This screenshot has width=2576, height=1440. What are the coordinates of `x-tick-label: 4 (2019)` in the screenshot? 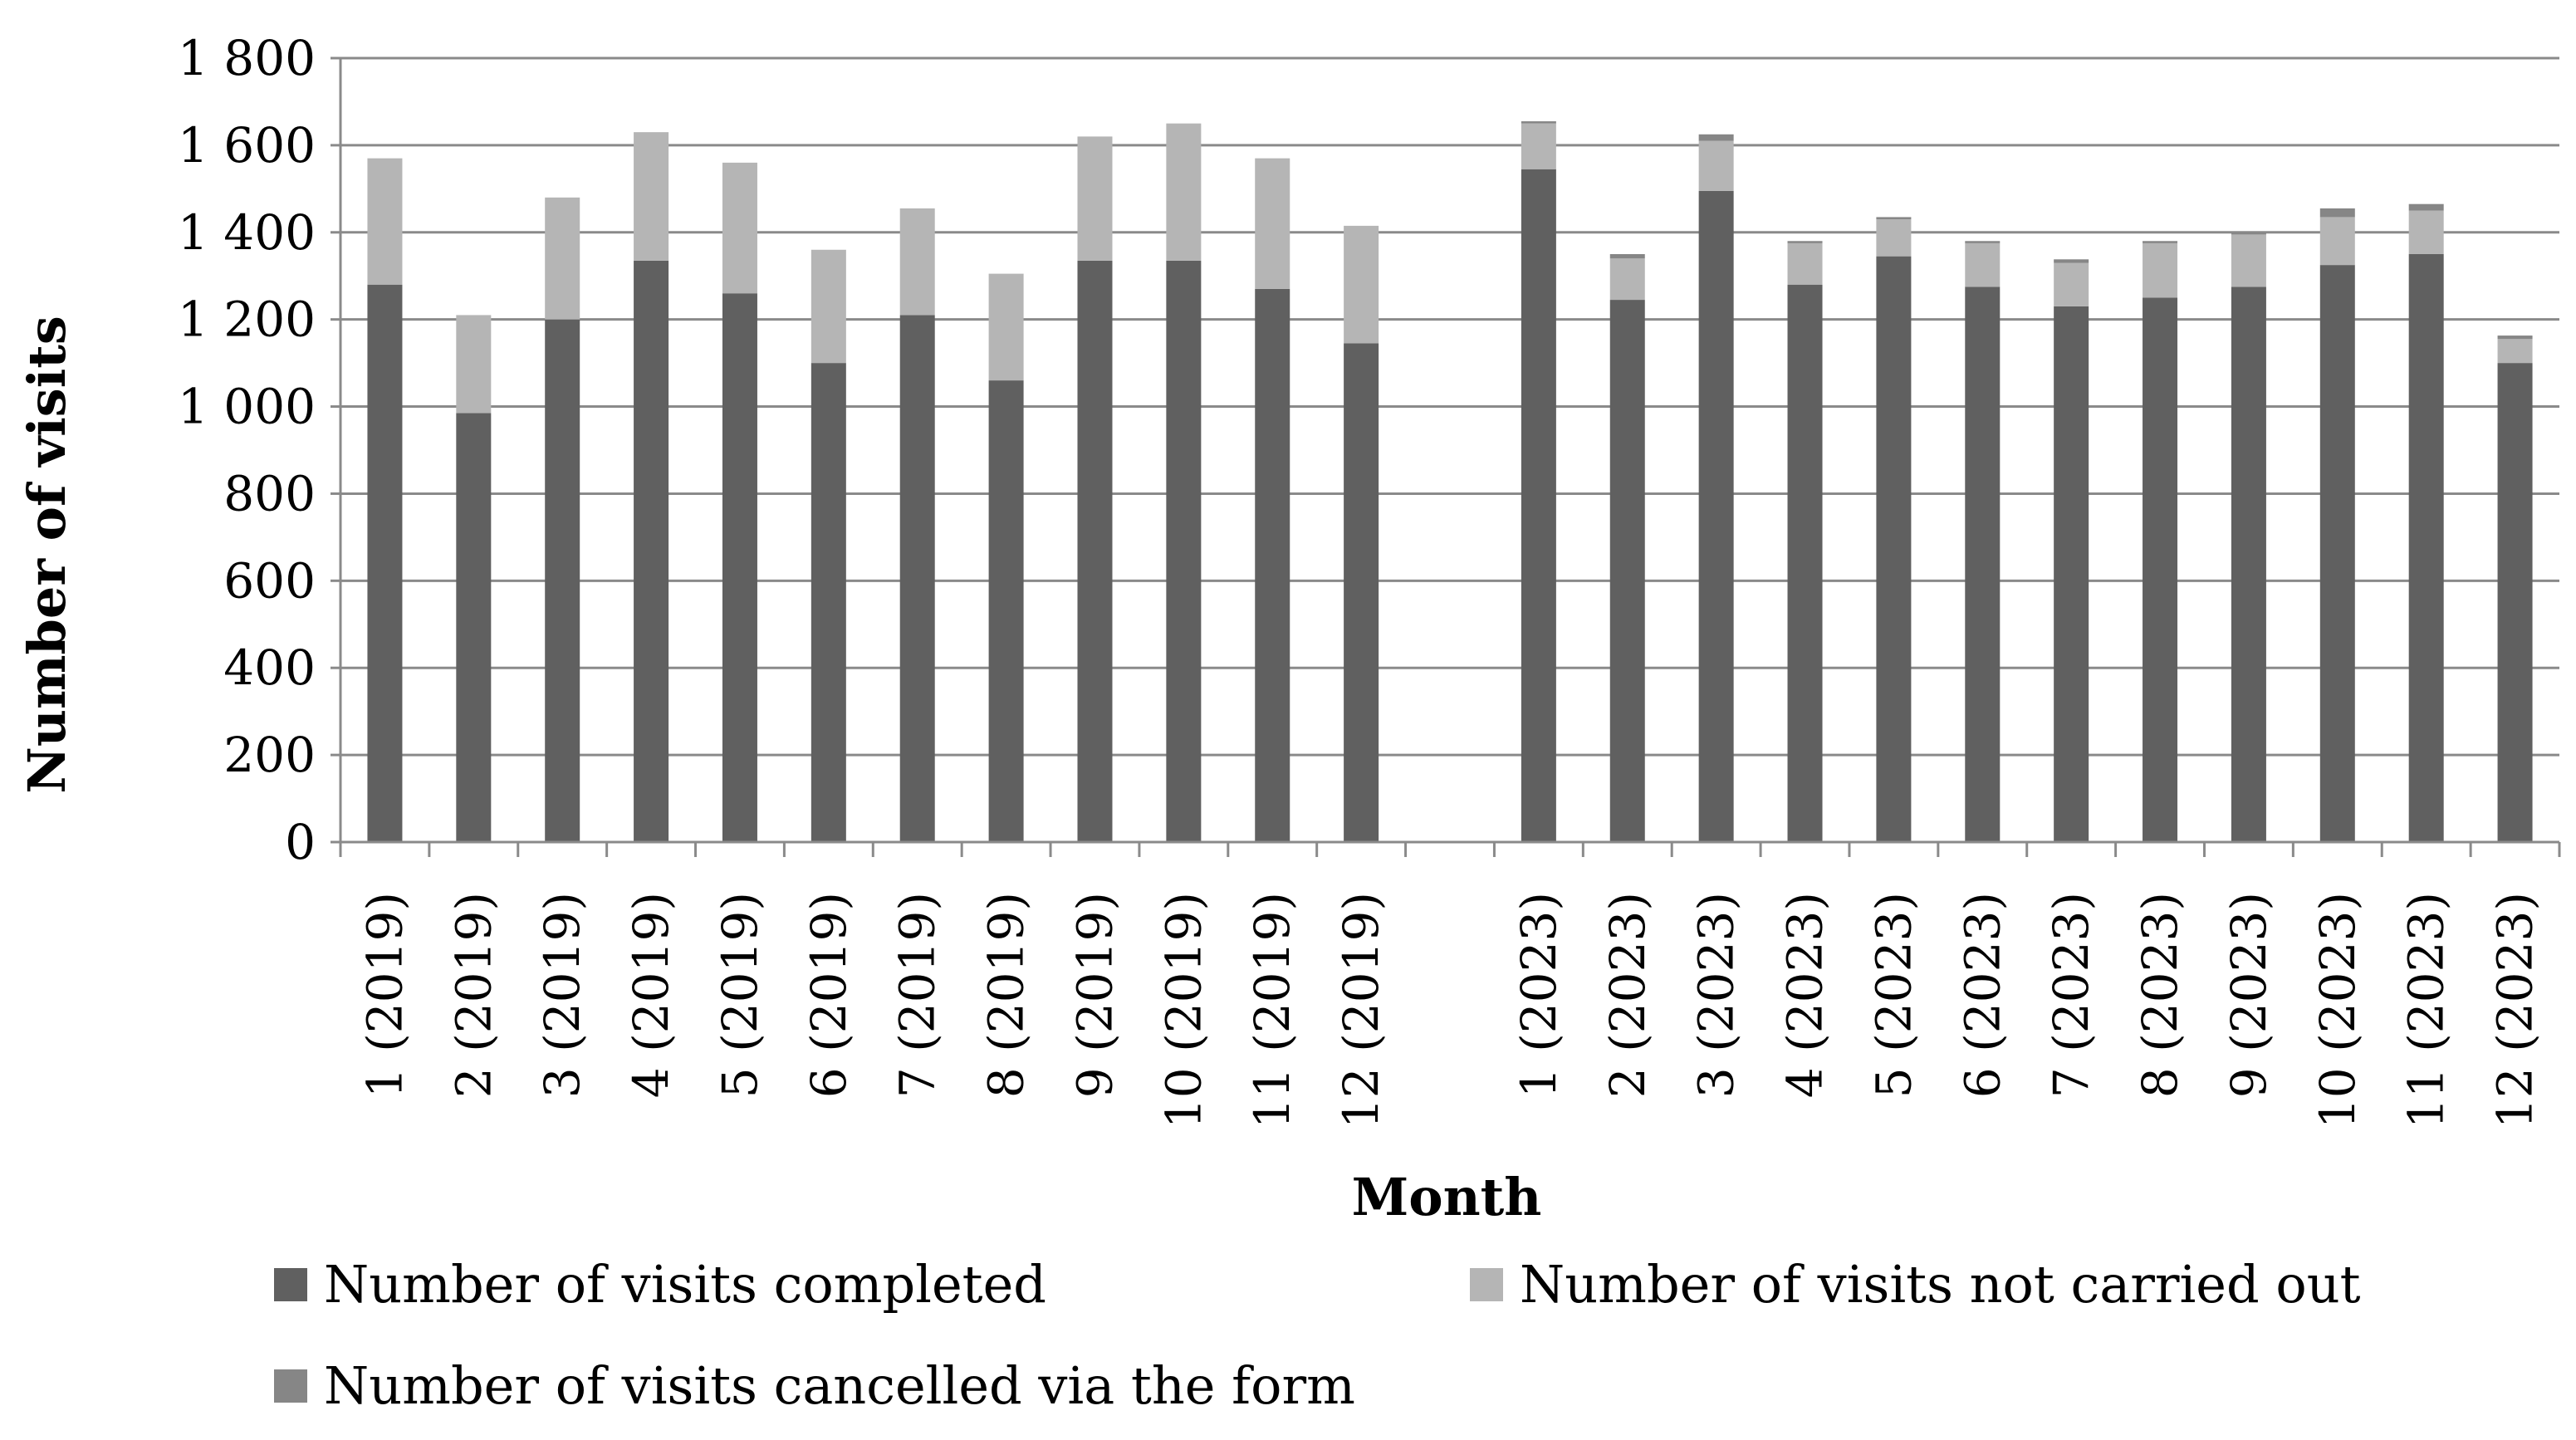 It's located at (651, 995).